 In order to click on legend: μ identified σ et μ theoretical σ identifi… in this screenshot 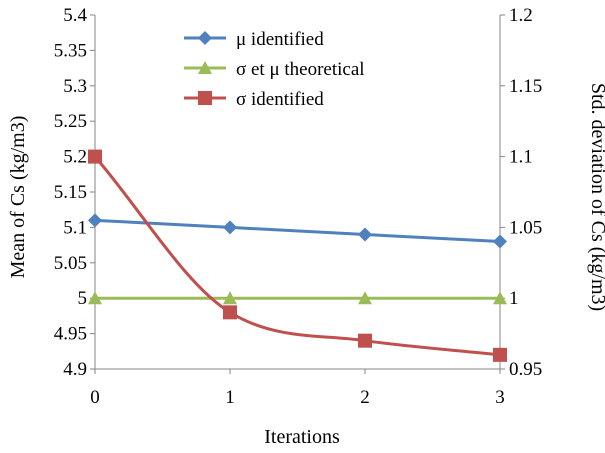, I will do `click(274, 69)`.